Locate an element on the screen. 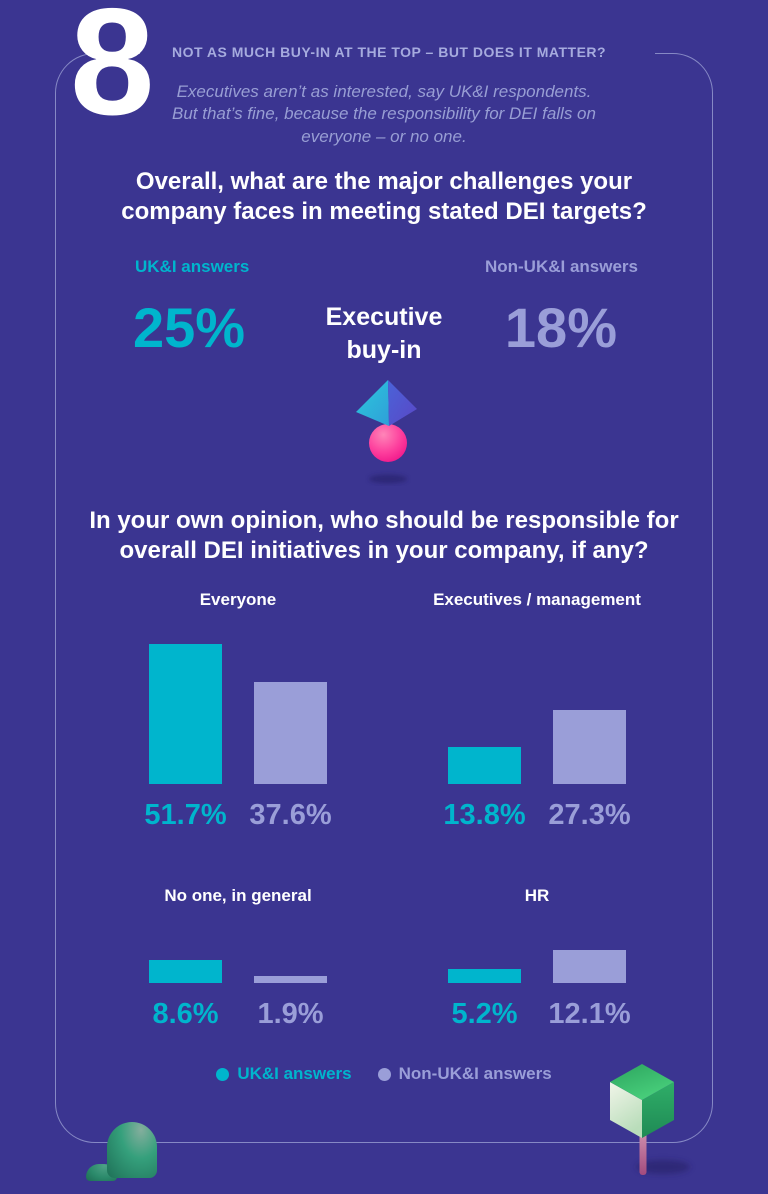 The height and width of the screenshot is (1194, 768). chart-group-label: Everyone is located at coordinates (238, 599).